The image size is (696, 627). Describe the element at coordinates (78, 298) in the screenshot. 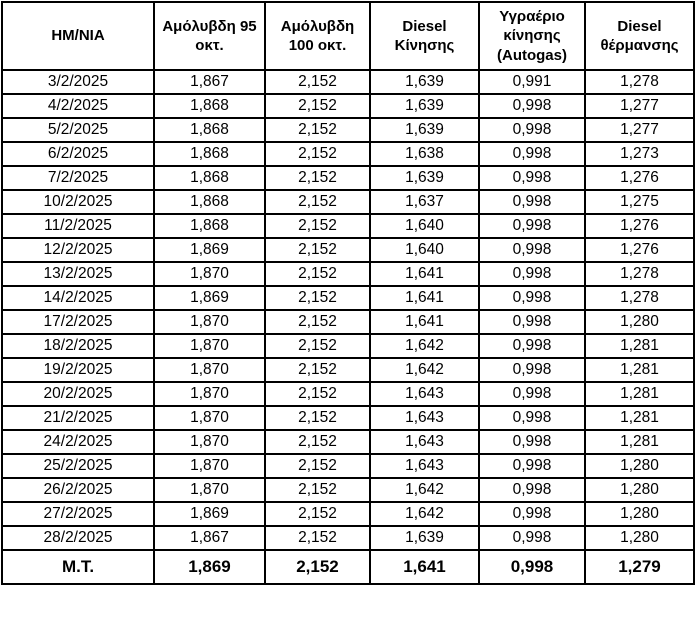

I see `date-cell: 14/2/2025` at that location.